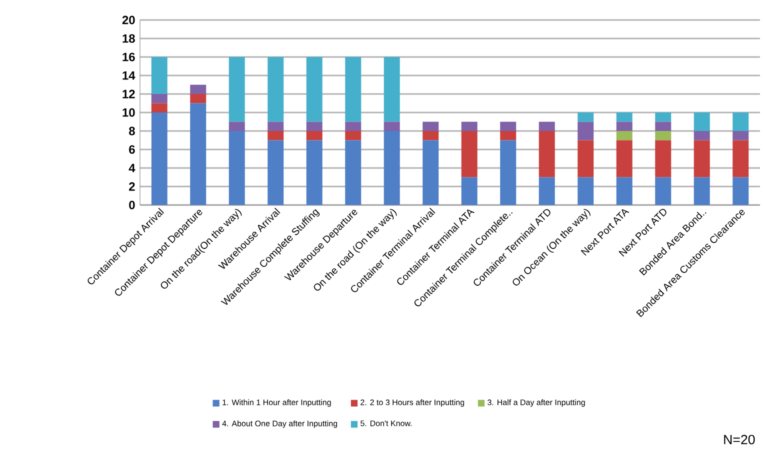 Image resolution: width=764 pixels, height=461 pixels. What do you see at coordinates (132, 168) in the screenshot?
I see `y-tick-label: 4` at bounding box center [132, 168].